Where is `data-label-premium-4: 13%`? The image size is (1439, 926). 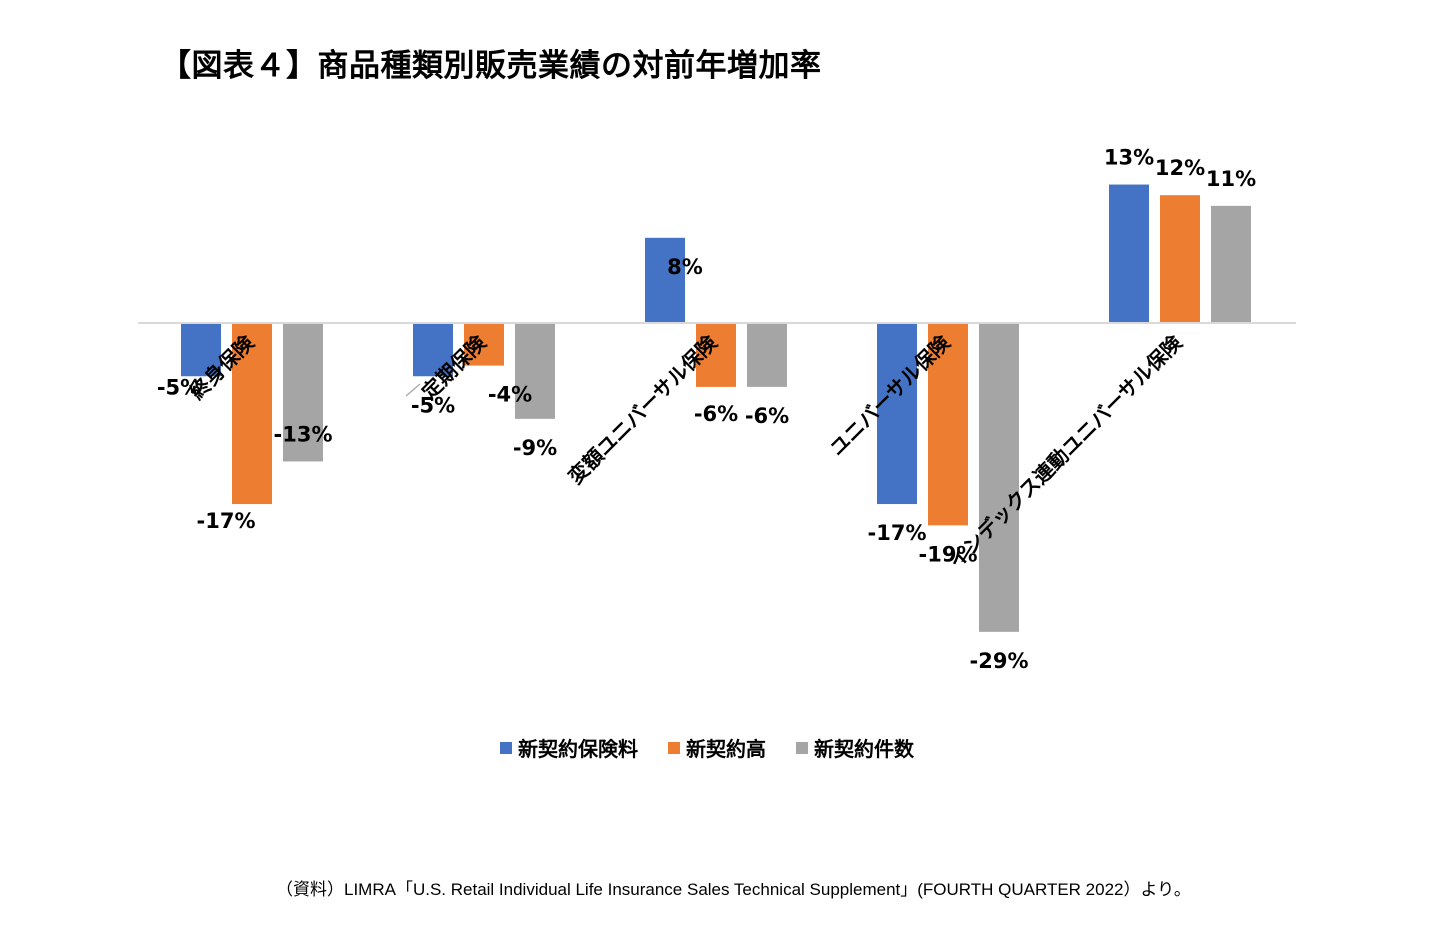
data-label-premium-4: 13% is located at coordinates (1129, 158).